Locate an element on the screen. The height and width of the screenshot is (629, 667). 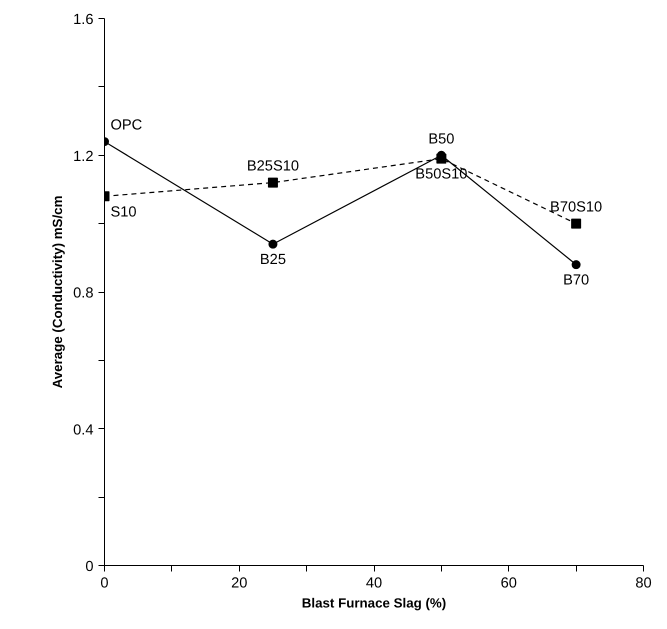
annotation: OPC is located at coordinates (126, 126).